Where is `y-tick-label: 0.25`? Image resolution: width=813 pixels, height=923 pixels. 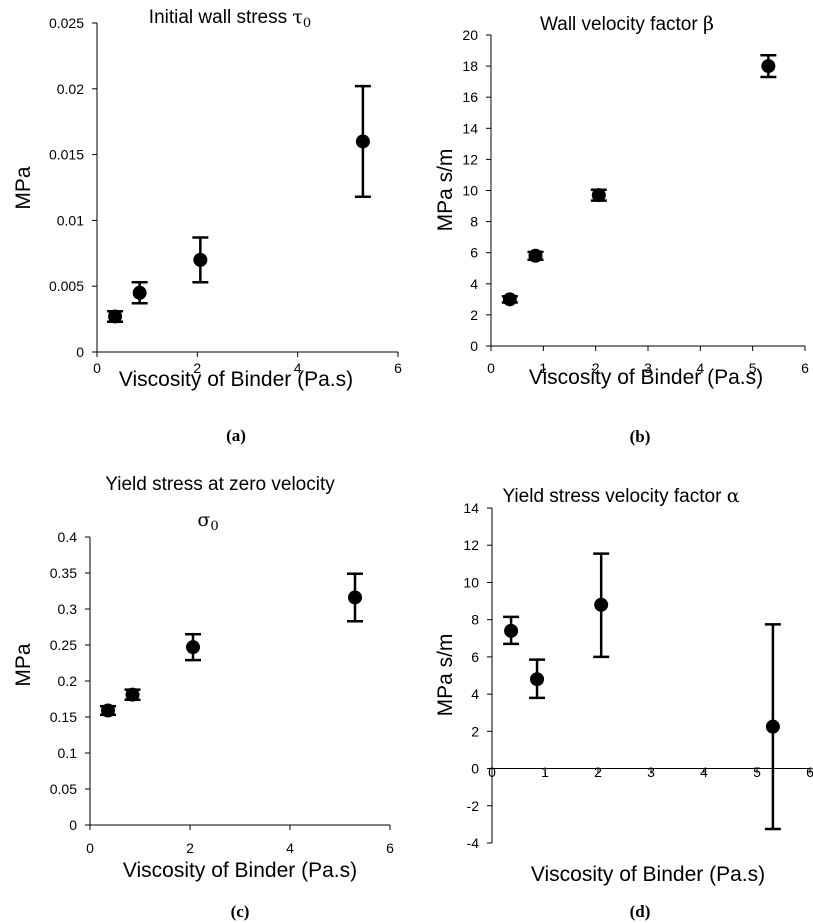 y-tick-label: 0.25 is located at coordinates (63, 645).